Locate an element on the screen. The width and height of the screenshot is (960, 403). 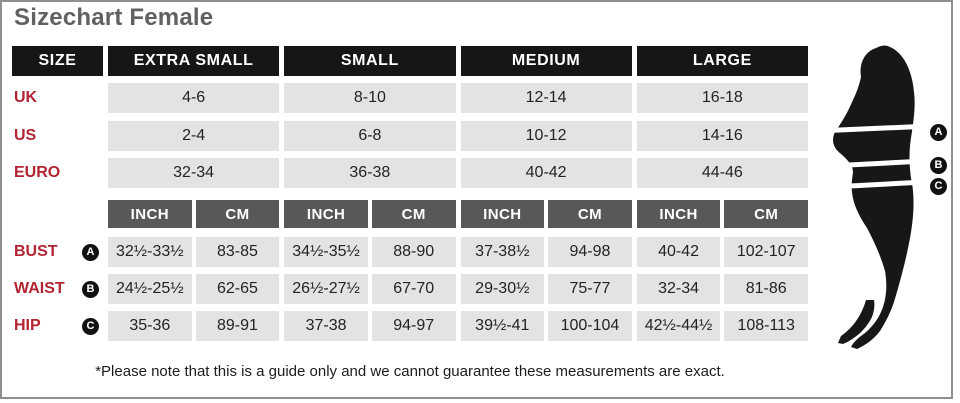
hip-m-inch: 39½-41 is located at coordinates (502, 326).